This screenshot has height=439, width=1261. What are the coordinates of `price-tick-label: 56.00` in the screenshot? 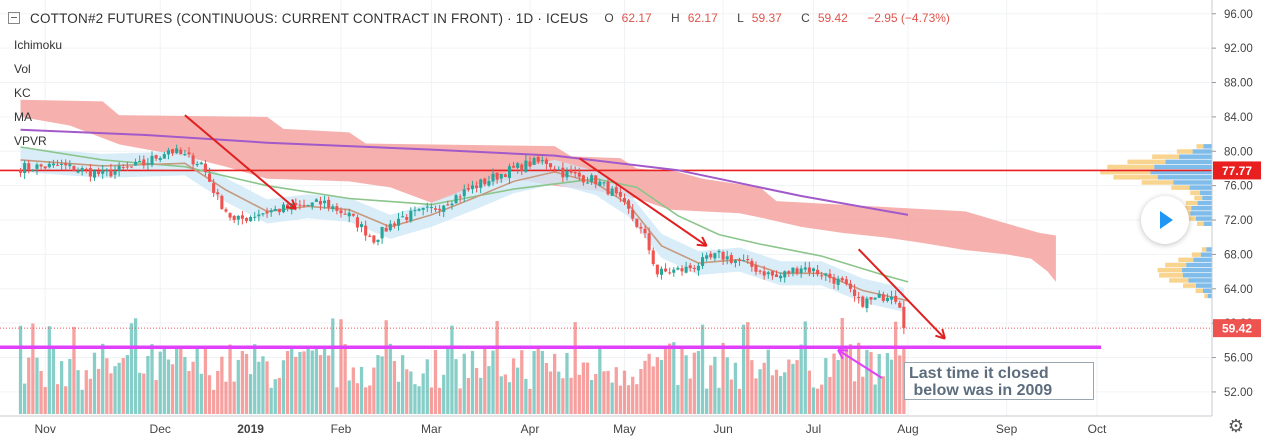 It's located at (1238, 359).